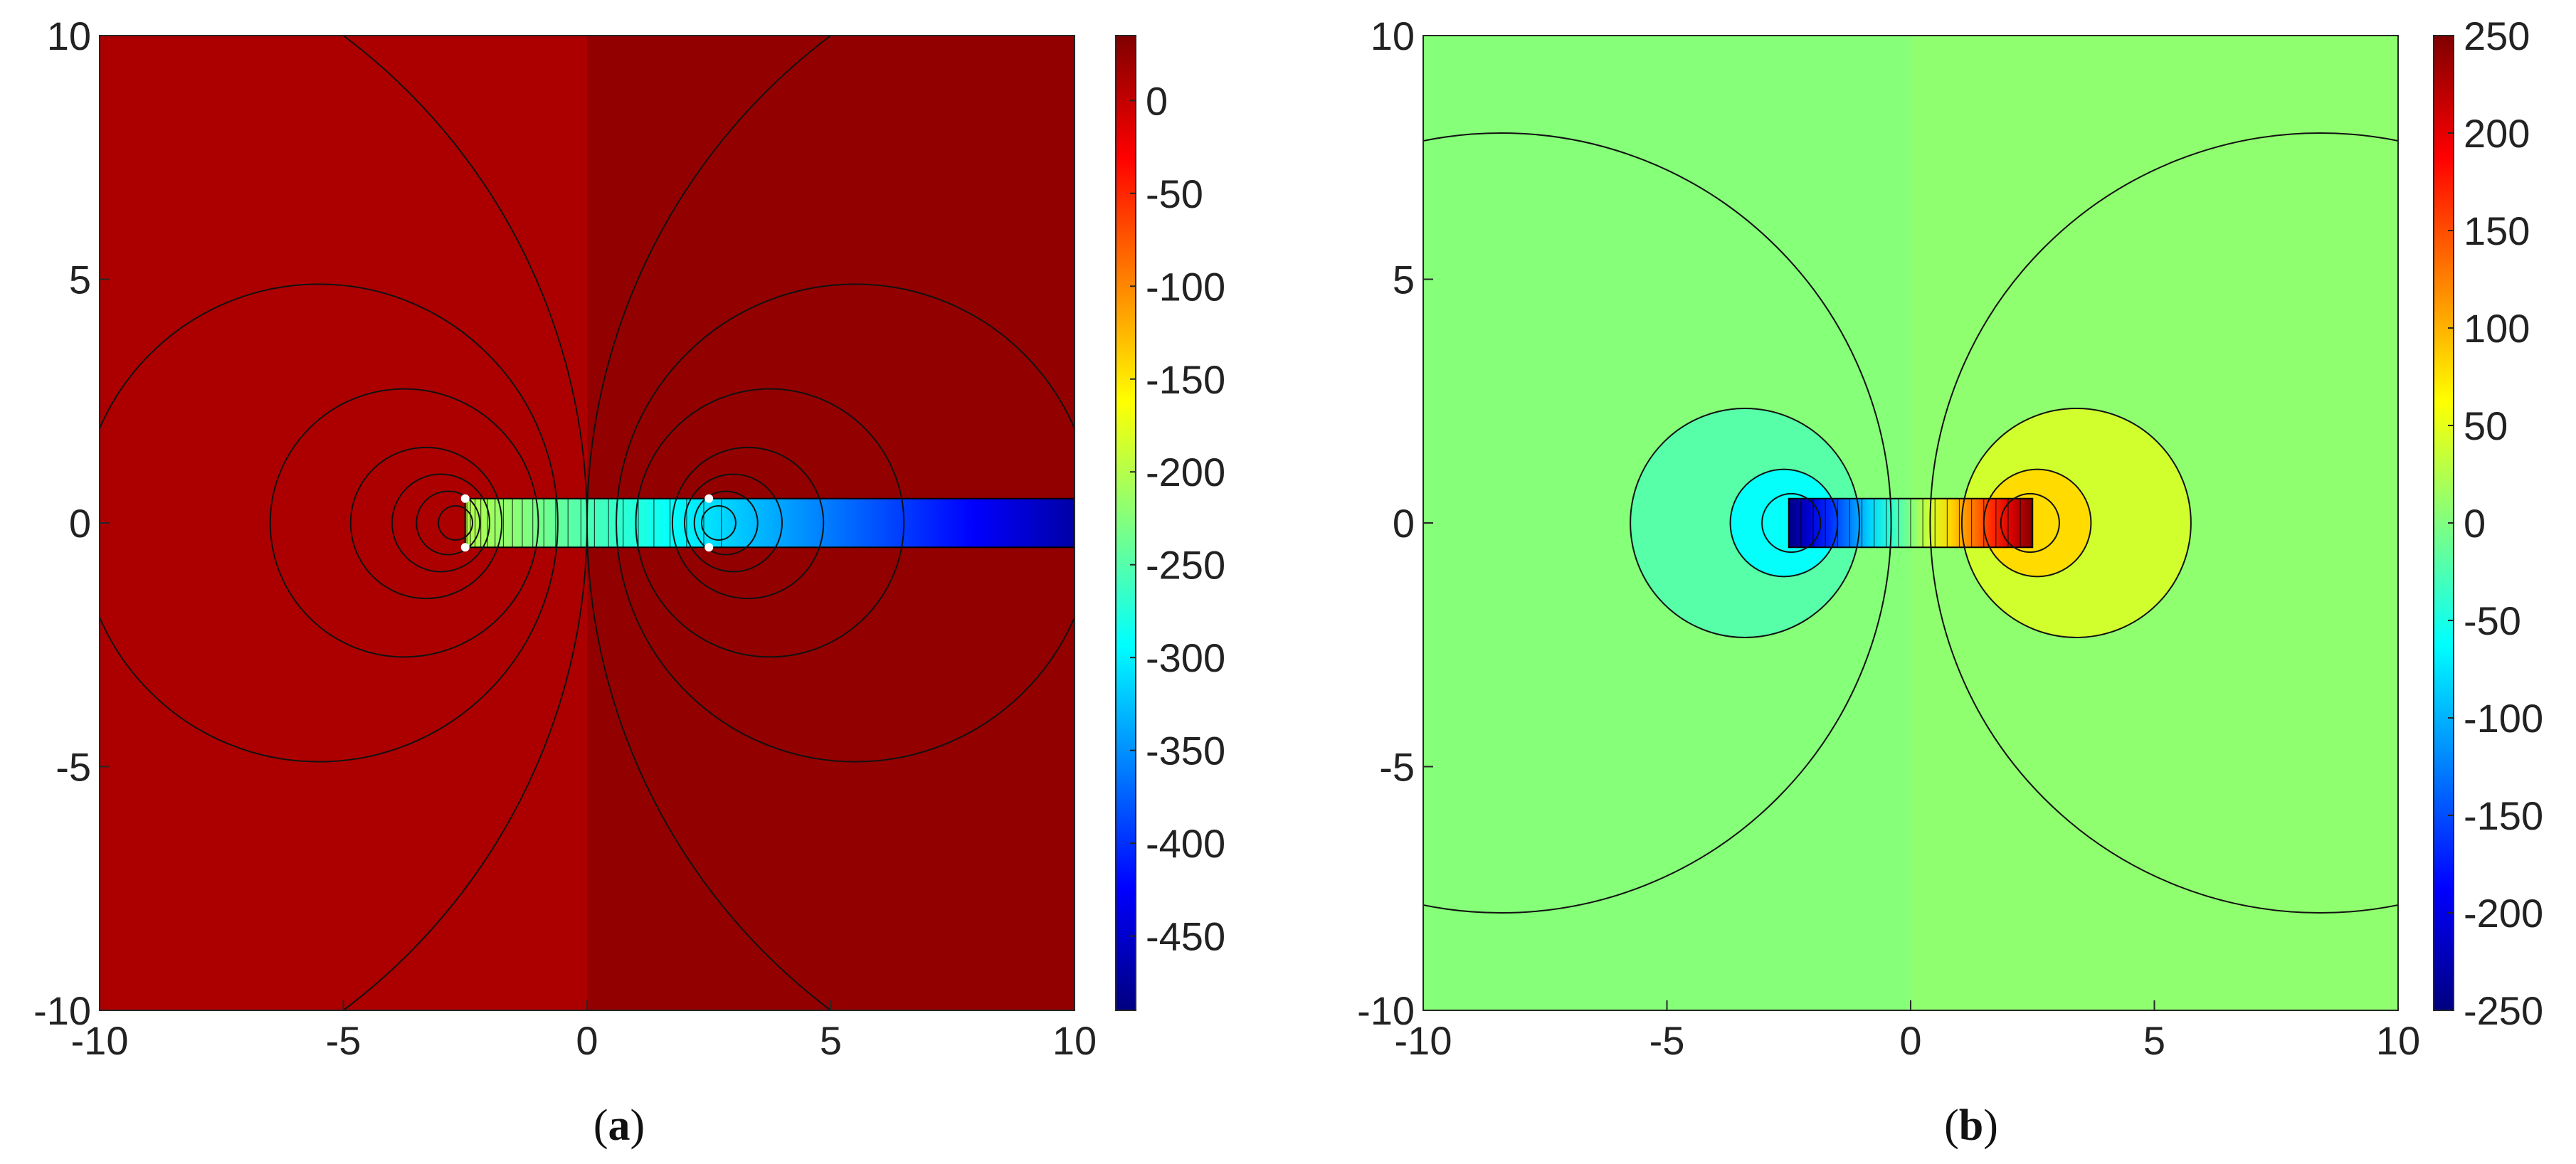 The width and height of the screenshot is (2576, 1164). Describe the element at coordinates (2503, 815) in the screenshot. I see `colorbar-tick-label-8: -150` at that location.